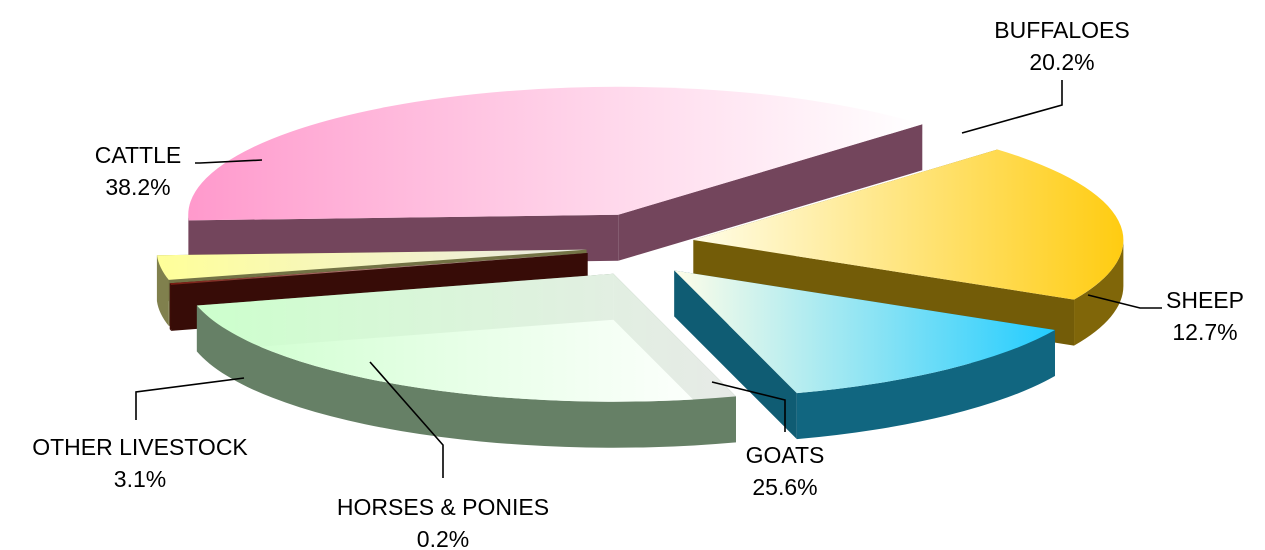  Describe the element at coordinates (170, 307) in the screenshot. I see `slice-side` at that location.